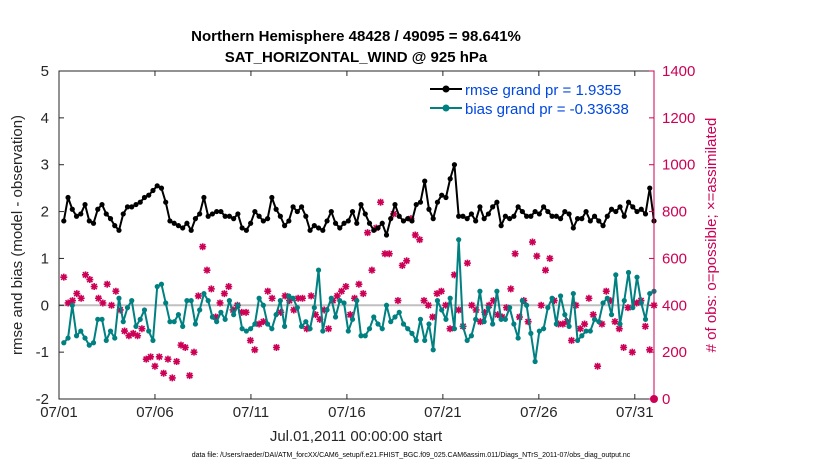 The image size is (830, 470). I want to click on y-tick-label: 2, so click(45, 212).